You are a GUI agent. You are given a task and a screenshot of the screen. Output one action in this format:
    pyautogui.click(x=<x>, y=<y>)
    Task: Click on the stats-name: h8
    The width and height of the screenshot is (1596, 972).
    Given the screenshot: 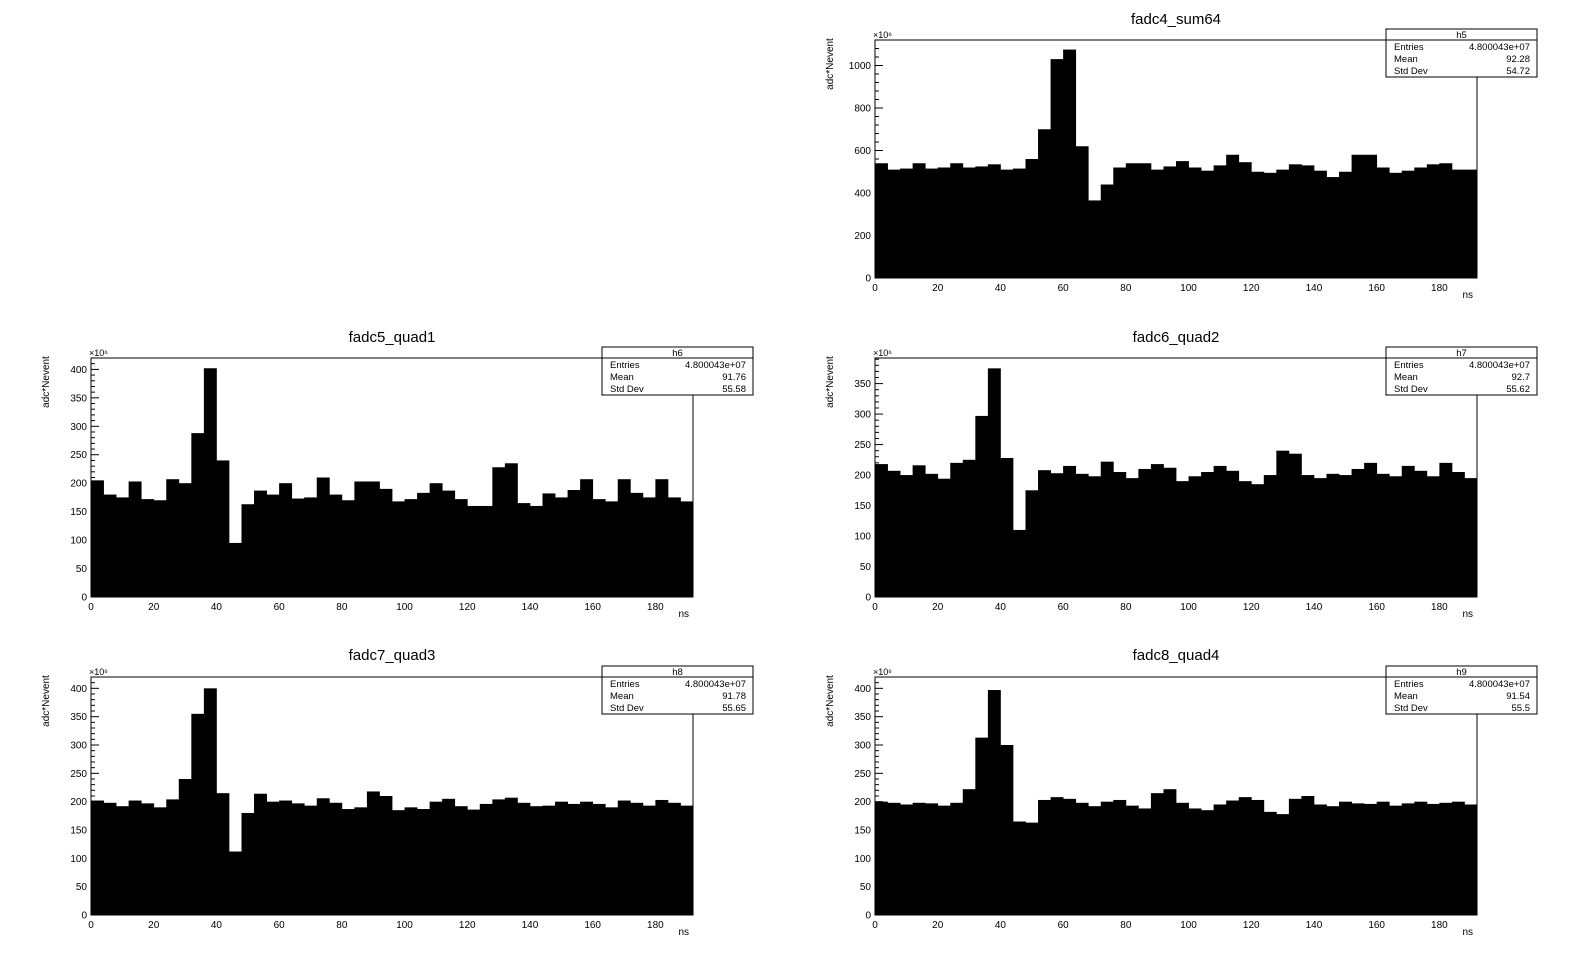 What is the action you would take?
    pyautogui.click(x=677, y=672)
    